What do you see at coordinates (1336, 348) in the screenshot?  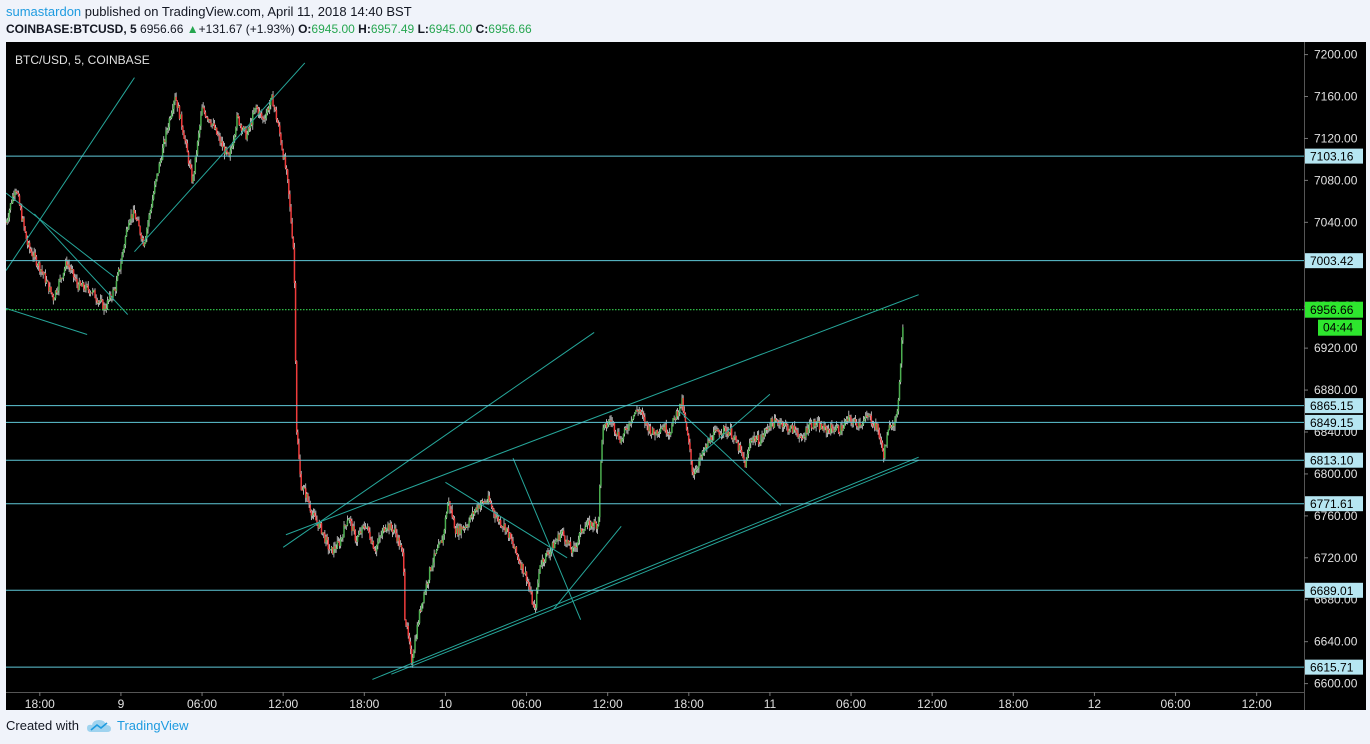 I see `y-tick-label: 6920.00` at bounding box center [1336, 348].